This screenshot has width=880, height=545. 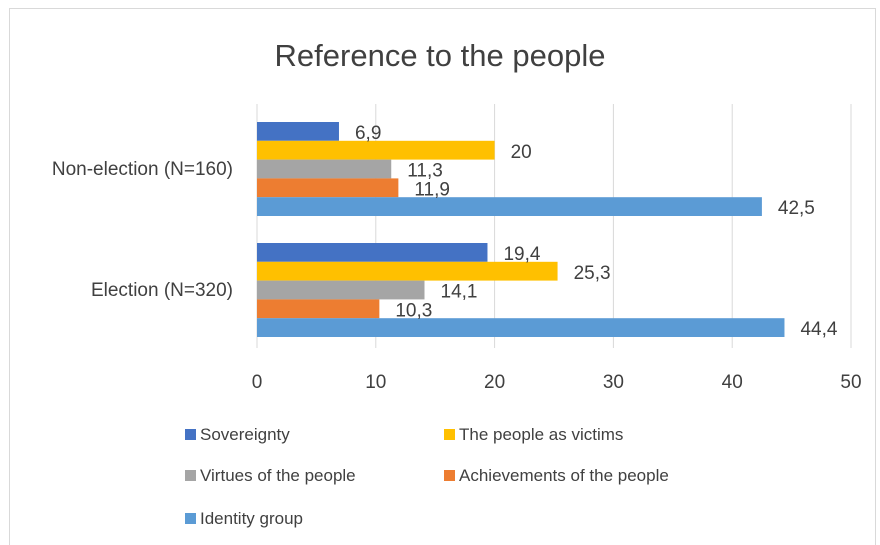 What do you see at coordinates (142, 169) in the screenshot?
I see `category-label: Non-election (N=160)` at bounding box center [142, 169].